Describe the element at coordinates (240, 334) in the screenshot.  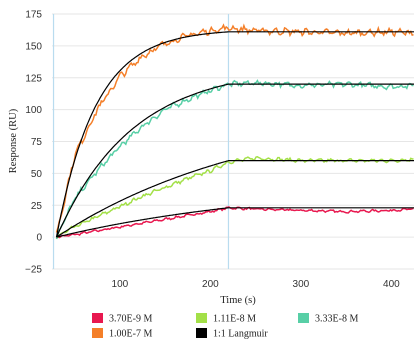
I see `legend-label: 1:1 Langmuir` at that location.